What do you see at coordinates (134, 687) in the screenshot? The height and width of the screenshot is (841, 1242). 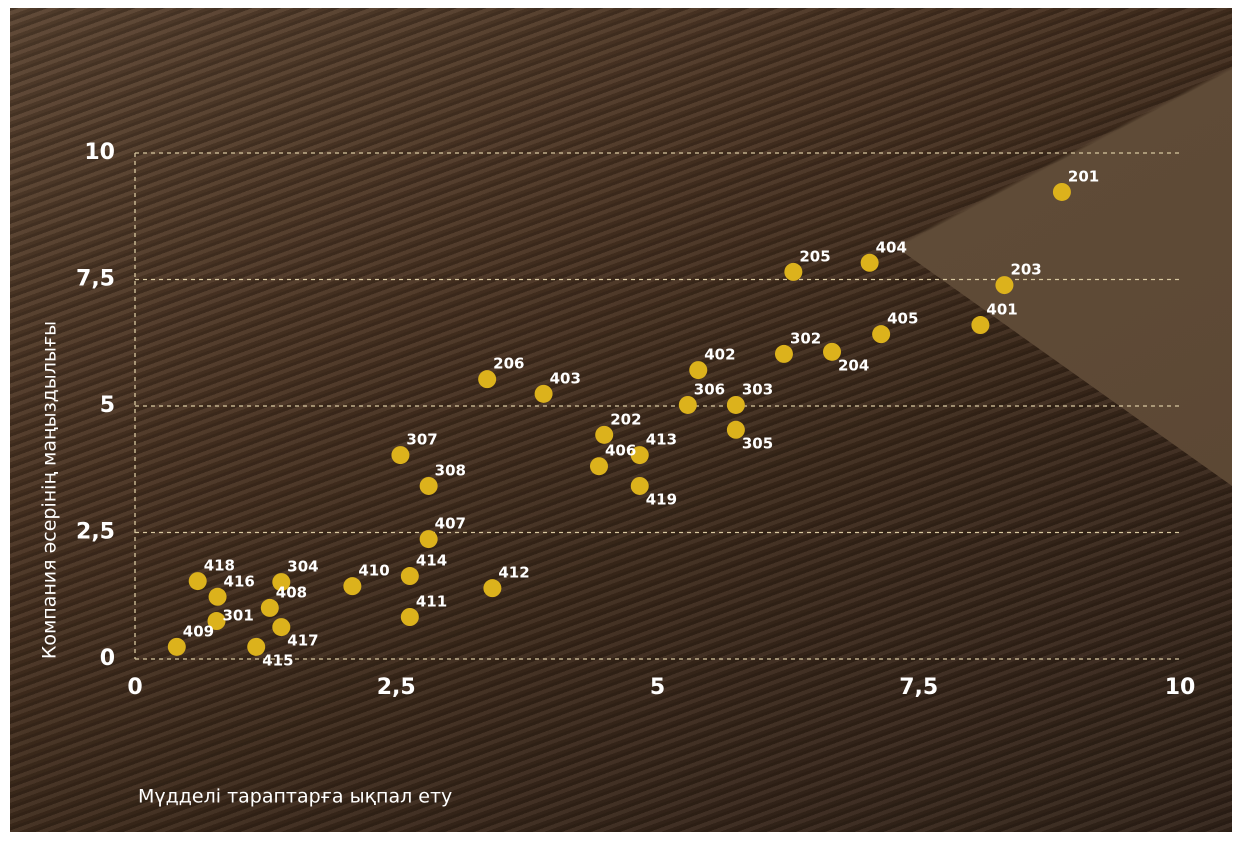 I see `x-tick-label: 0` at bounding box center [134, 687].